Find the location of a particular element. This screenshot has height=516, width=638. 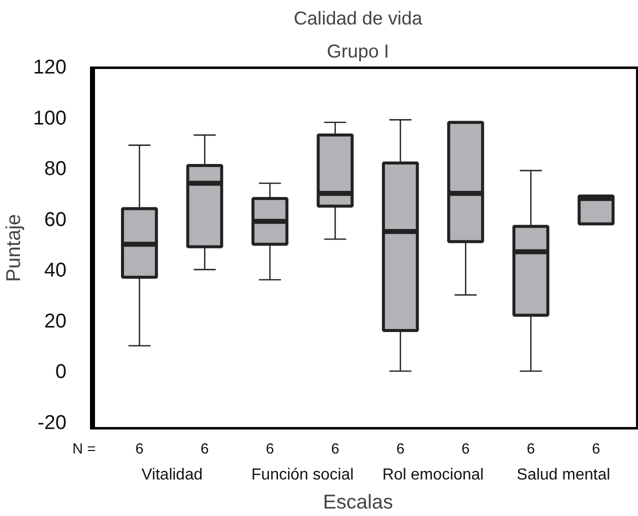

x-tick-label: Vitalidad is located at coordinates (172, 475).